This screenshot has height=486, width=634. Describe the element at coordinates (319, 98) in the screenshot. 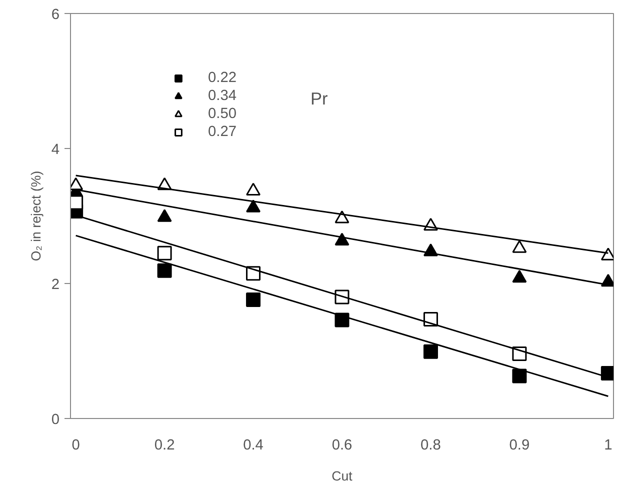

I see `annotation: Pr` at that location.